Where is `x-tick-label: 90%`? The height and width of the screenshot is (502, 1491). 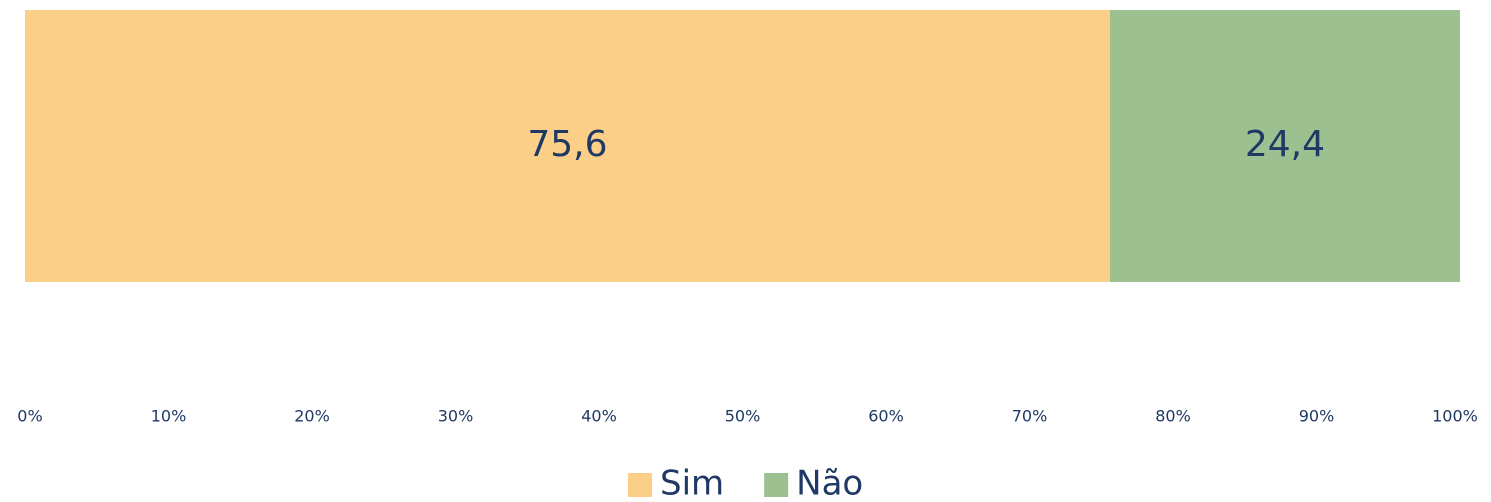
x-tick-label: 90% is located at coordinates (1317, 416).